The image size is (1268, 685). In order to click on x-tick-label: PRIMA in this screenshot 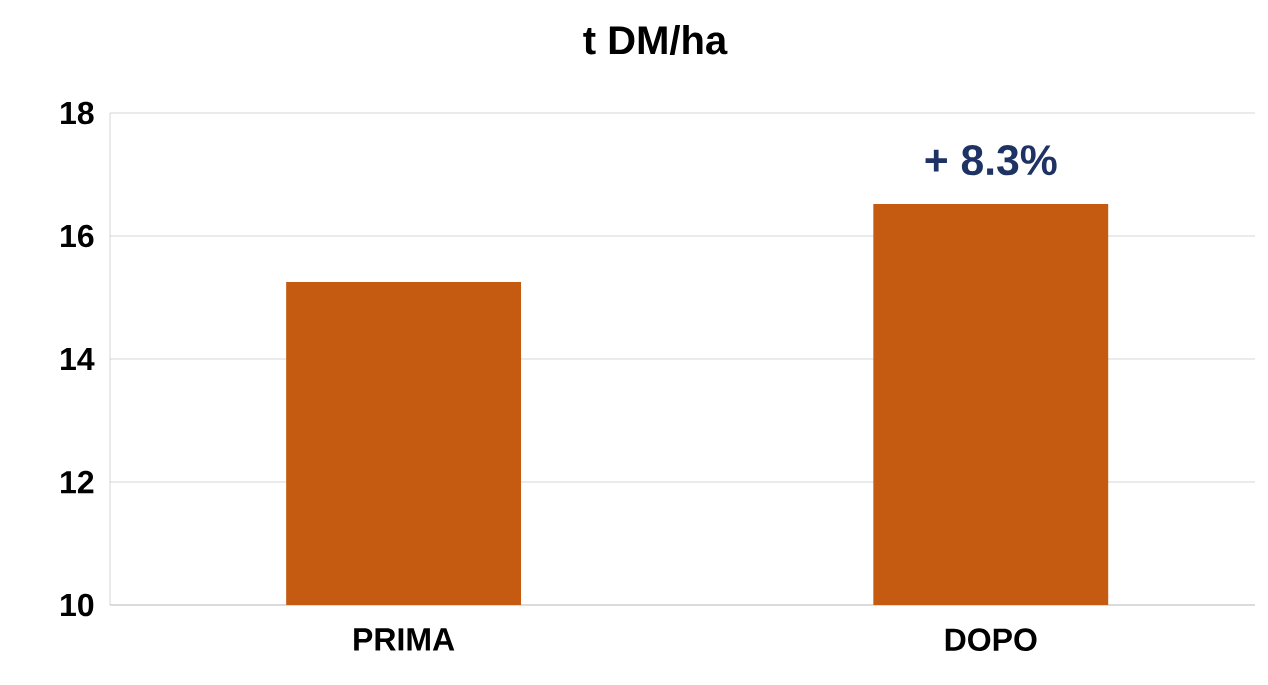, I will do `click(404, 639)`.